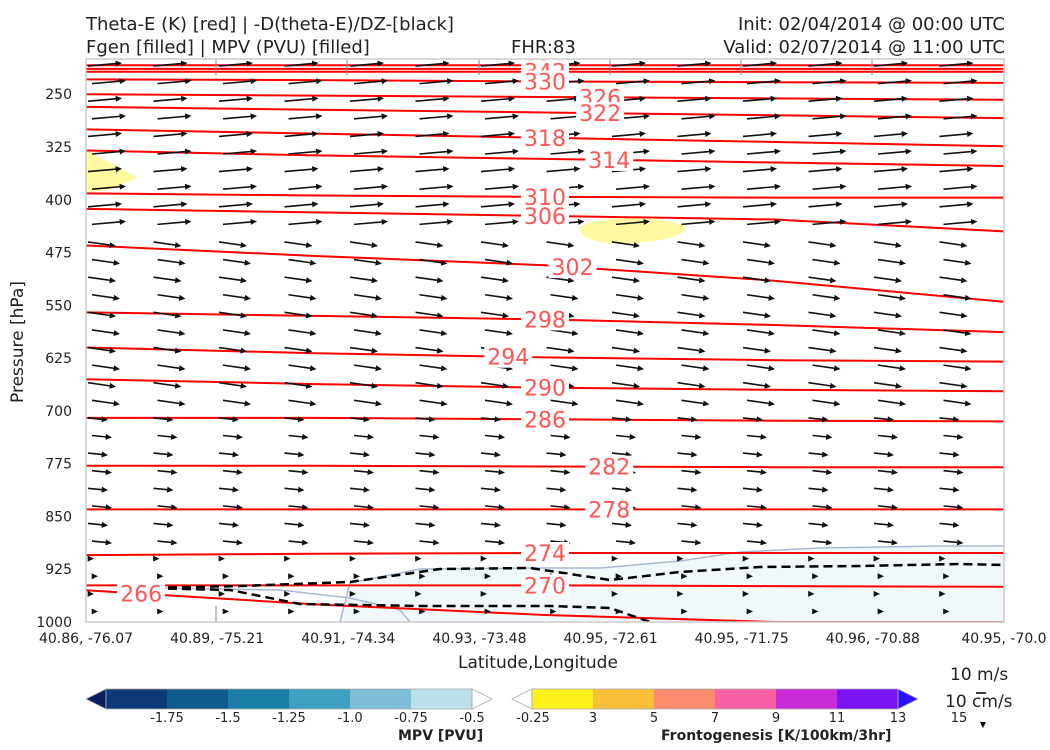 The image size is (1050, 750). What do you see at coordinates (807, 699) in the screenshot?
I see `fgen-colorbar-swatch` at bounding box center [807, 699].